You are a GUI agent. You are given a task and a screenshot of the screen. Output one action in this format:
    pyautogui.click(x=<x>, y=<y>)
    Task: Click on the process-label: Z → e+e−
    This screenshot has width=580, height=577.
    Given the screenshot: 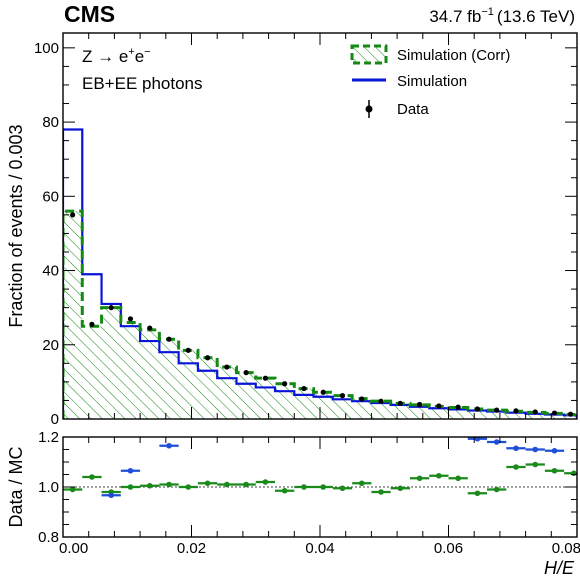 What is the action you would take?
    pyautogui.click(x=116, y=56)
    